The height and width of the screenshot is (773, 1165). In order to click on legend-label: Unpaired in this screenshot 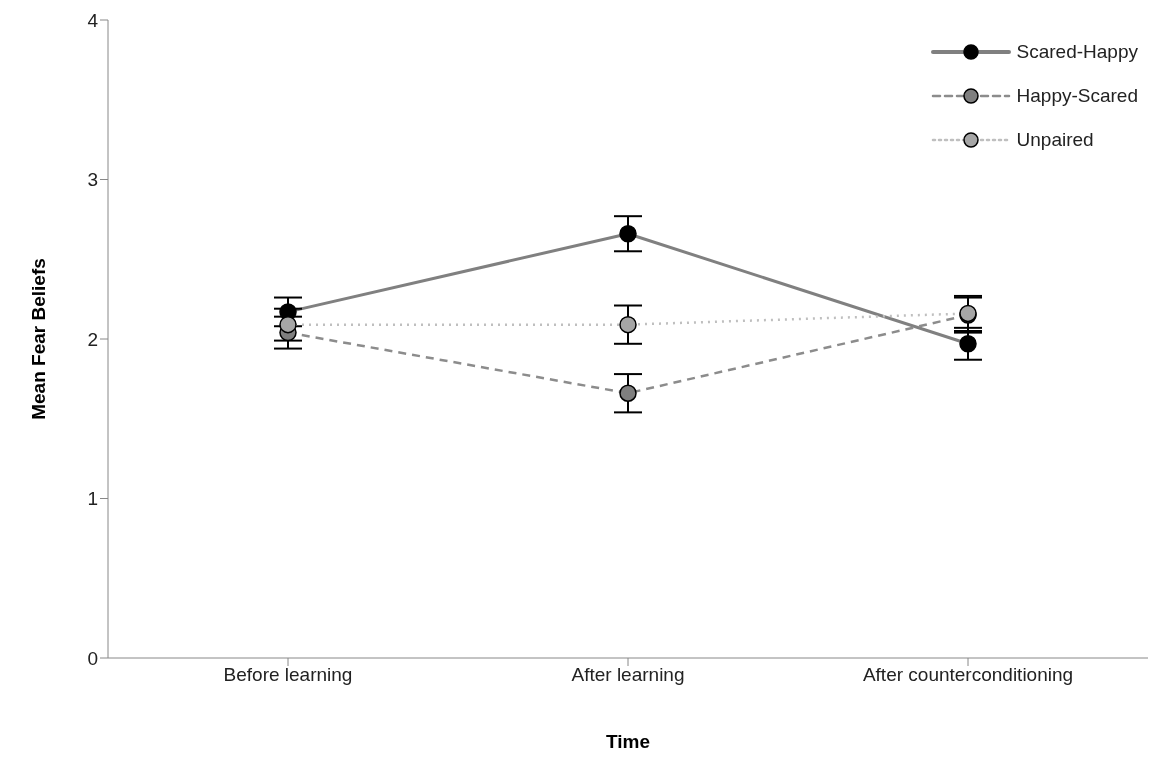, I will do `click(1055, 140)`.